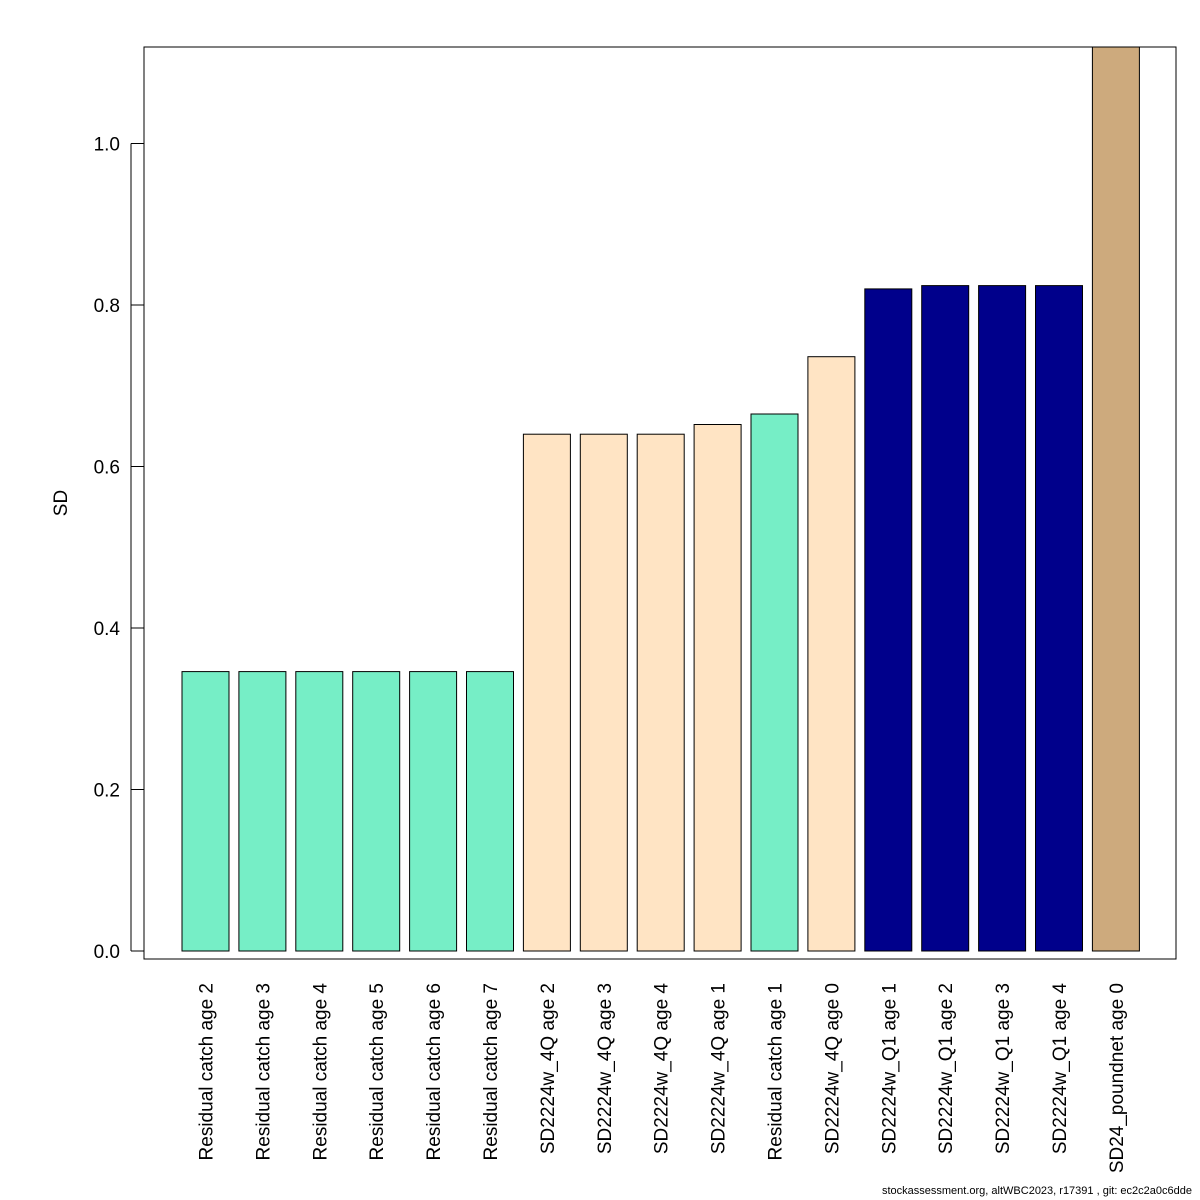  Describe the element at coordinates (107, 629) in the screenshot. I see `y-tick-label: 0.4` at that location.